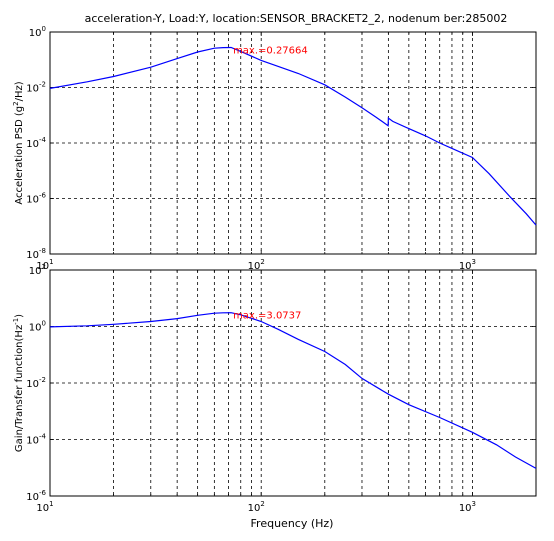 This screenshot has width=554, height=541. Describe the element at coordinates (292, 523) in the screenshot. I see `x-axis-label: Frequency (Hz)` at that location.